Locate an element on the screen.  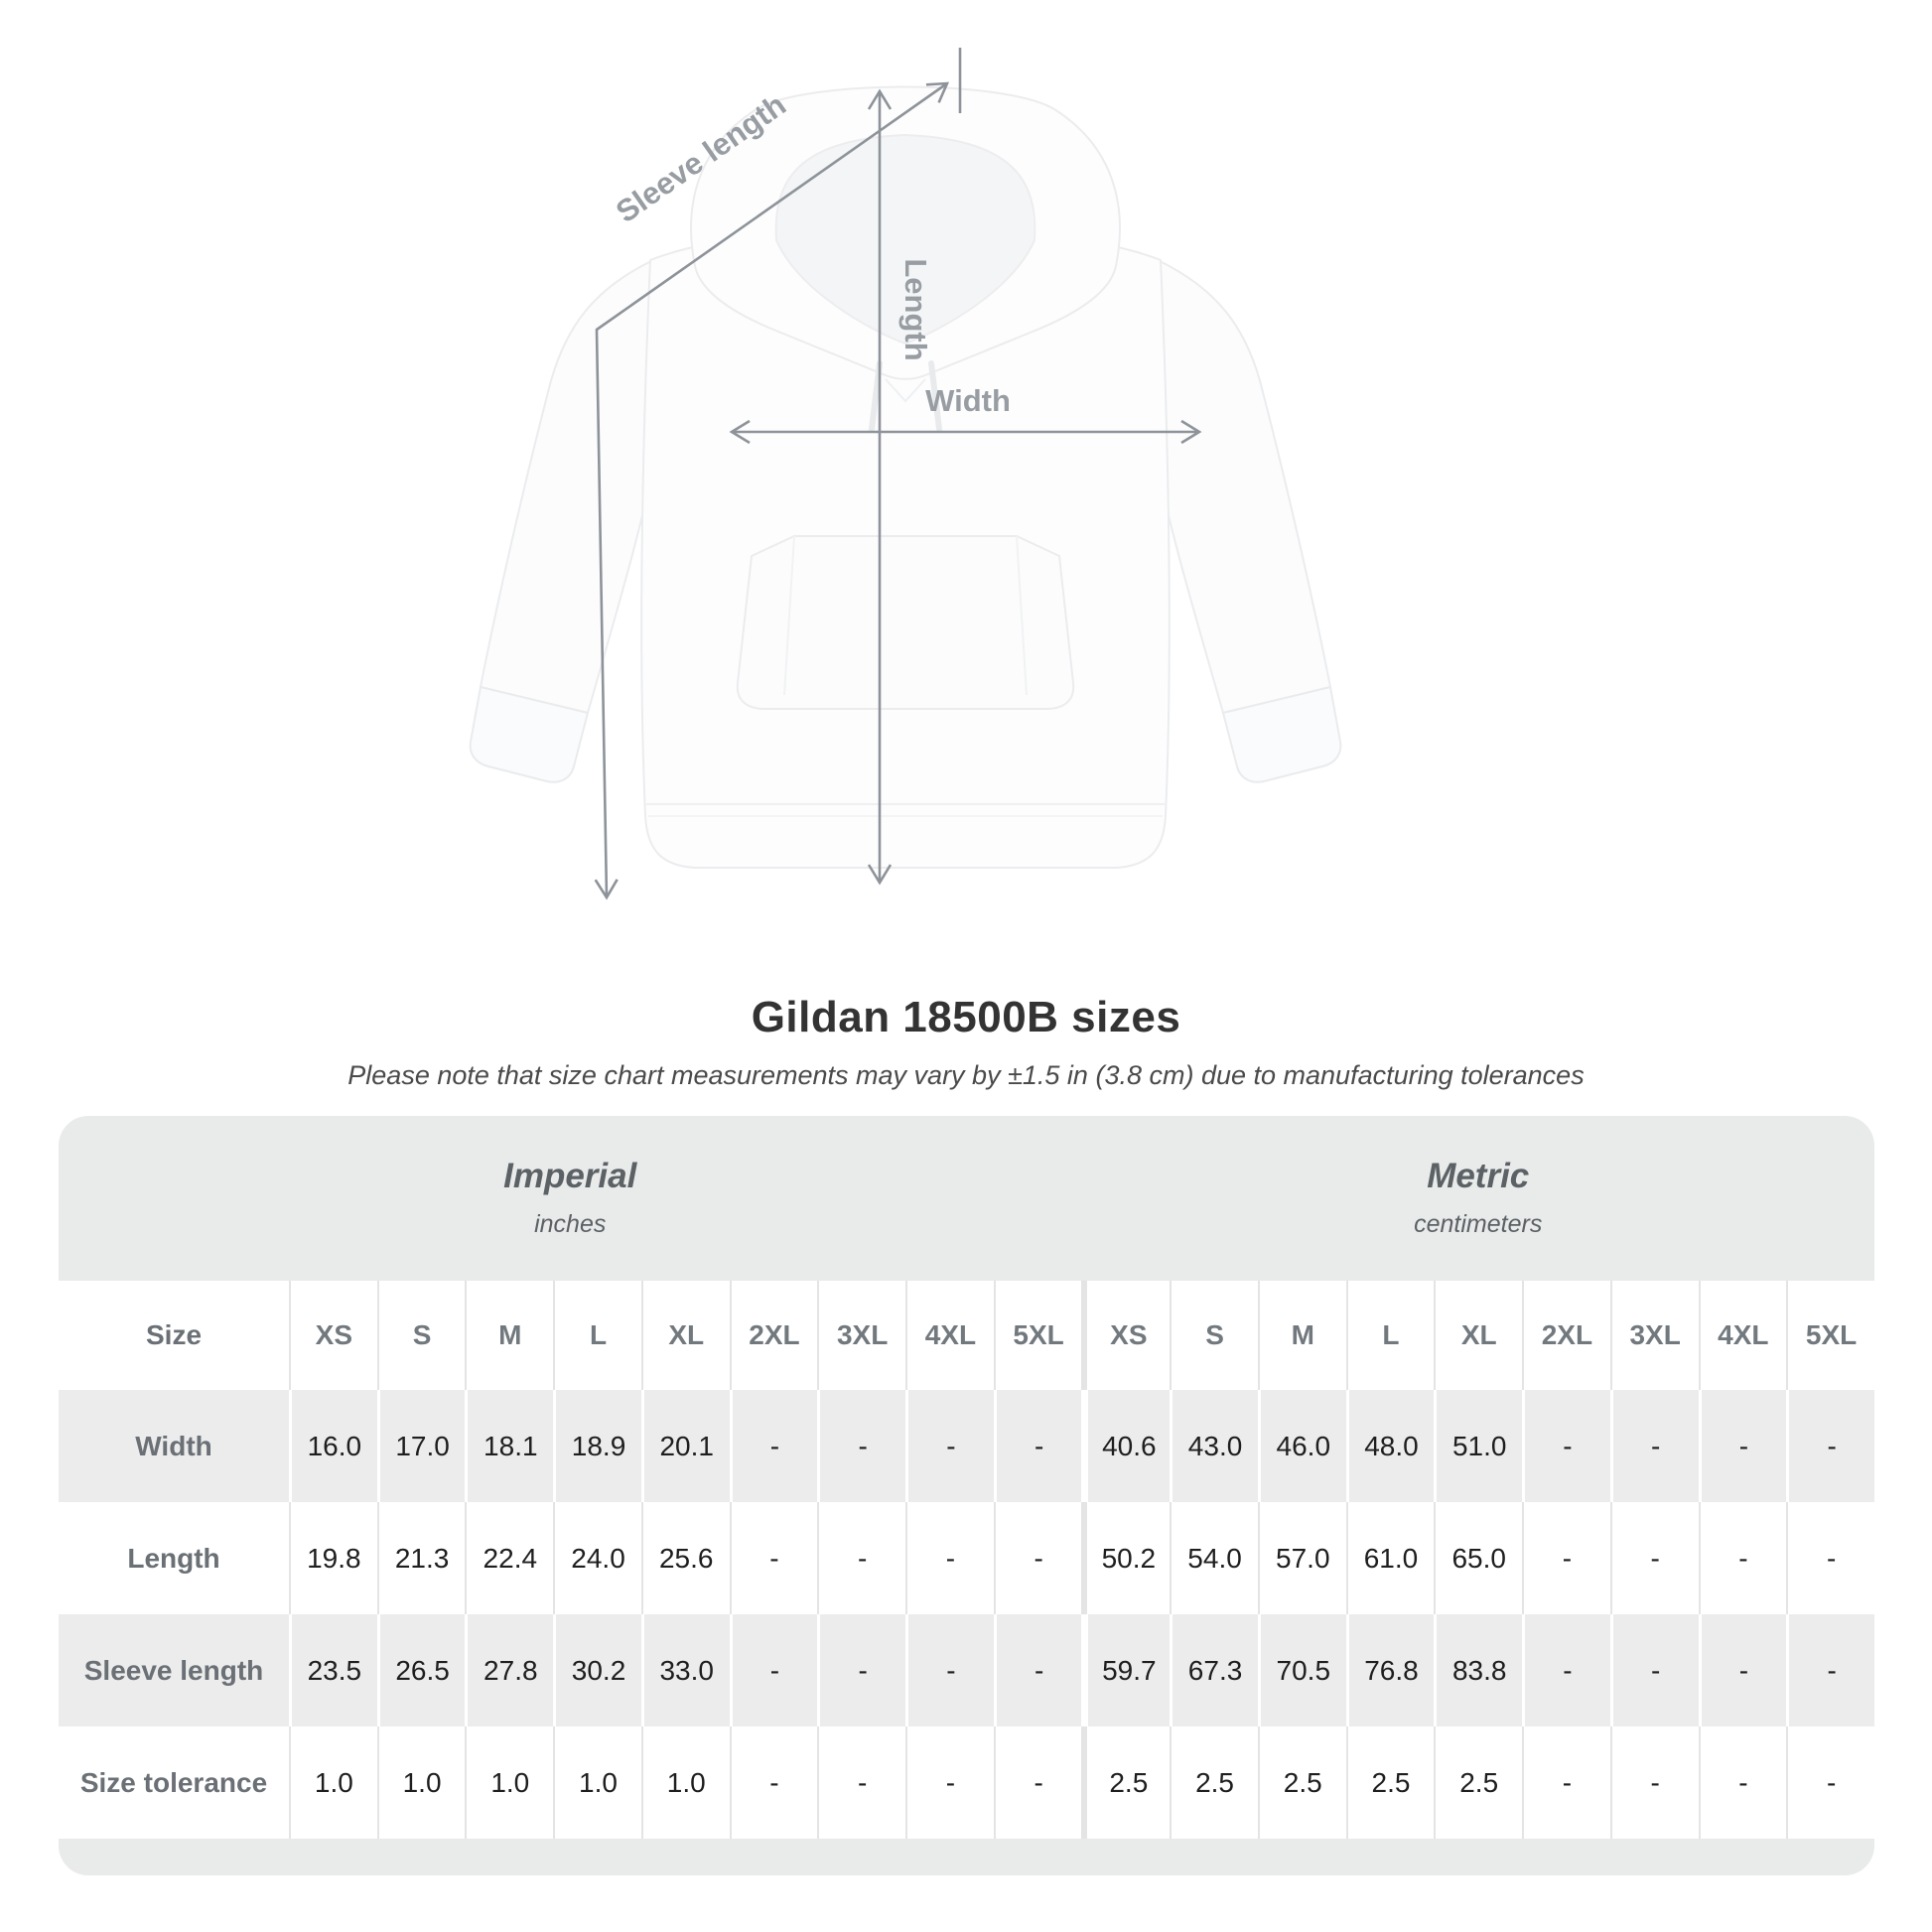
metric-size-header-l: L is located at coordinates (1390, 1335).